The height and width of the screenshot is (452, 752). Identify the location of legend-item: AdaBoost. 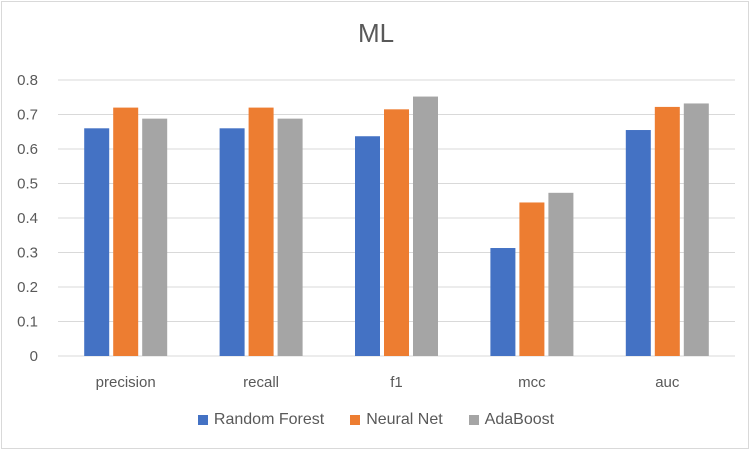
(511, 420).